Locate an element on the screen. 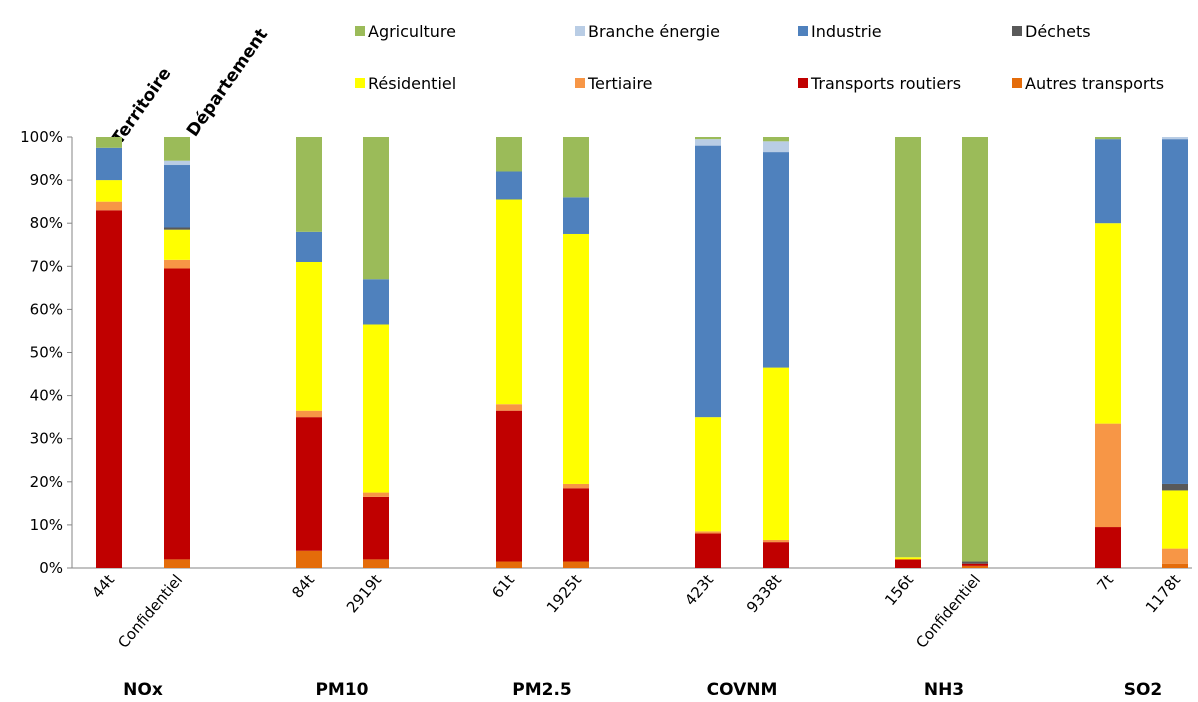 The width and height of the screenshot is (1198, 702). y-tick-label: 70% is located at coordinates (46, 266).